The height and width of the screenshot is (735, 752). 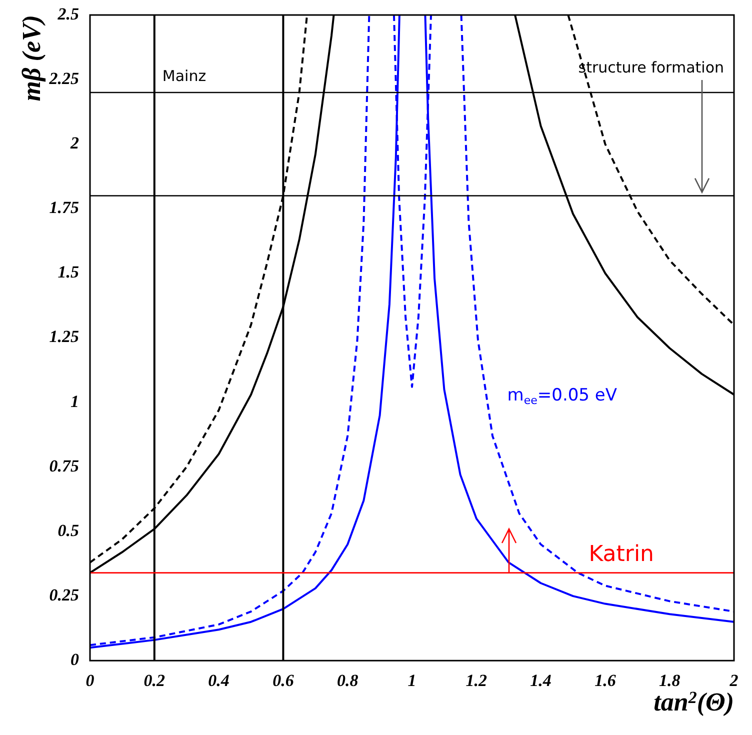 What do you see at coordinates (64, 594) in the screenshot?
I see `y-tick-label: 0.25` at bounding box center [64, 594].